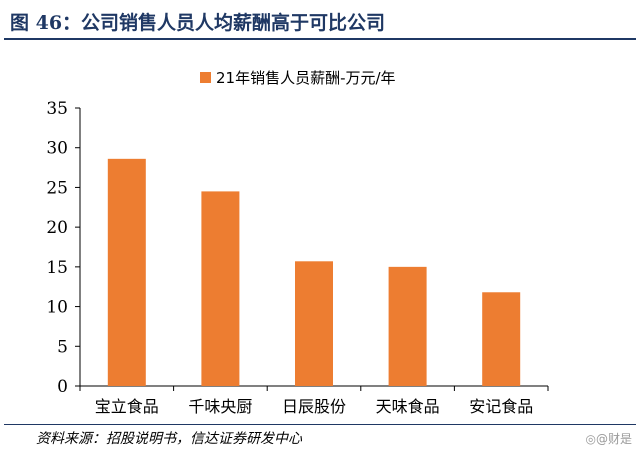 The height and width of the screenshot is (459, 640). I want to click on figure-header: 图 46：公司销售人员人均薪酬高于可比公司, so click(320, 22).